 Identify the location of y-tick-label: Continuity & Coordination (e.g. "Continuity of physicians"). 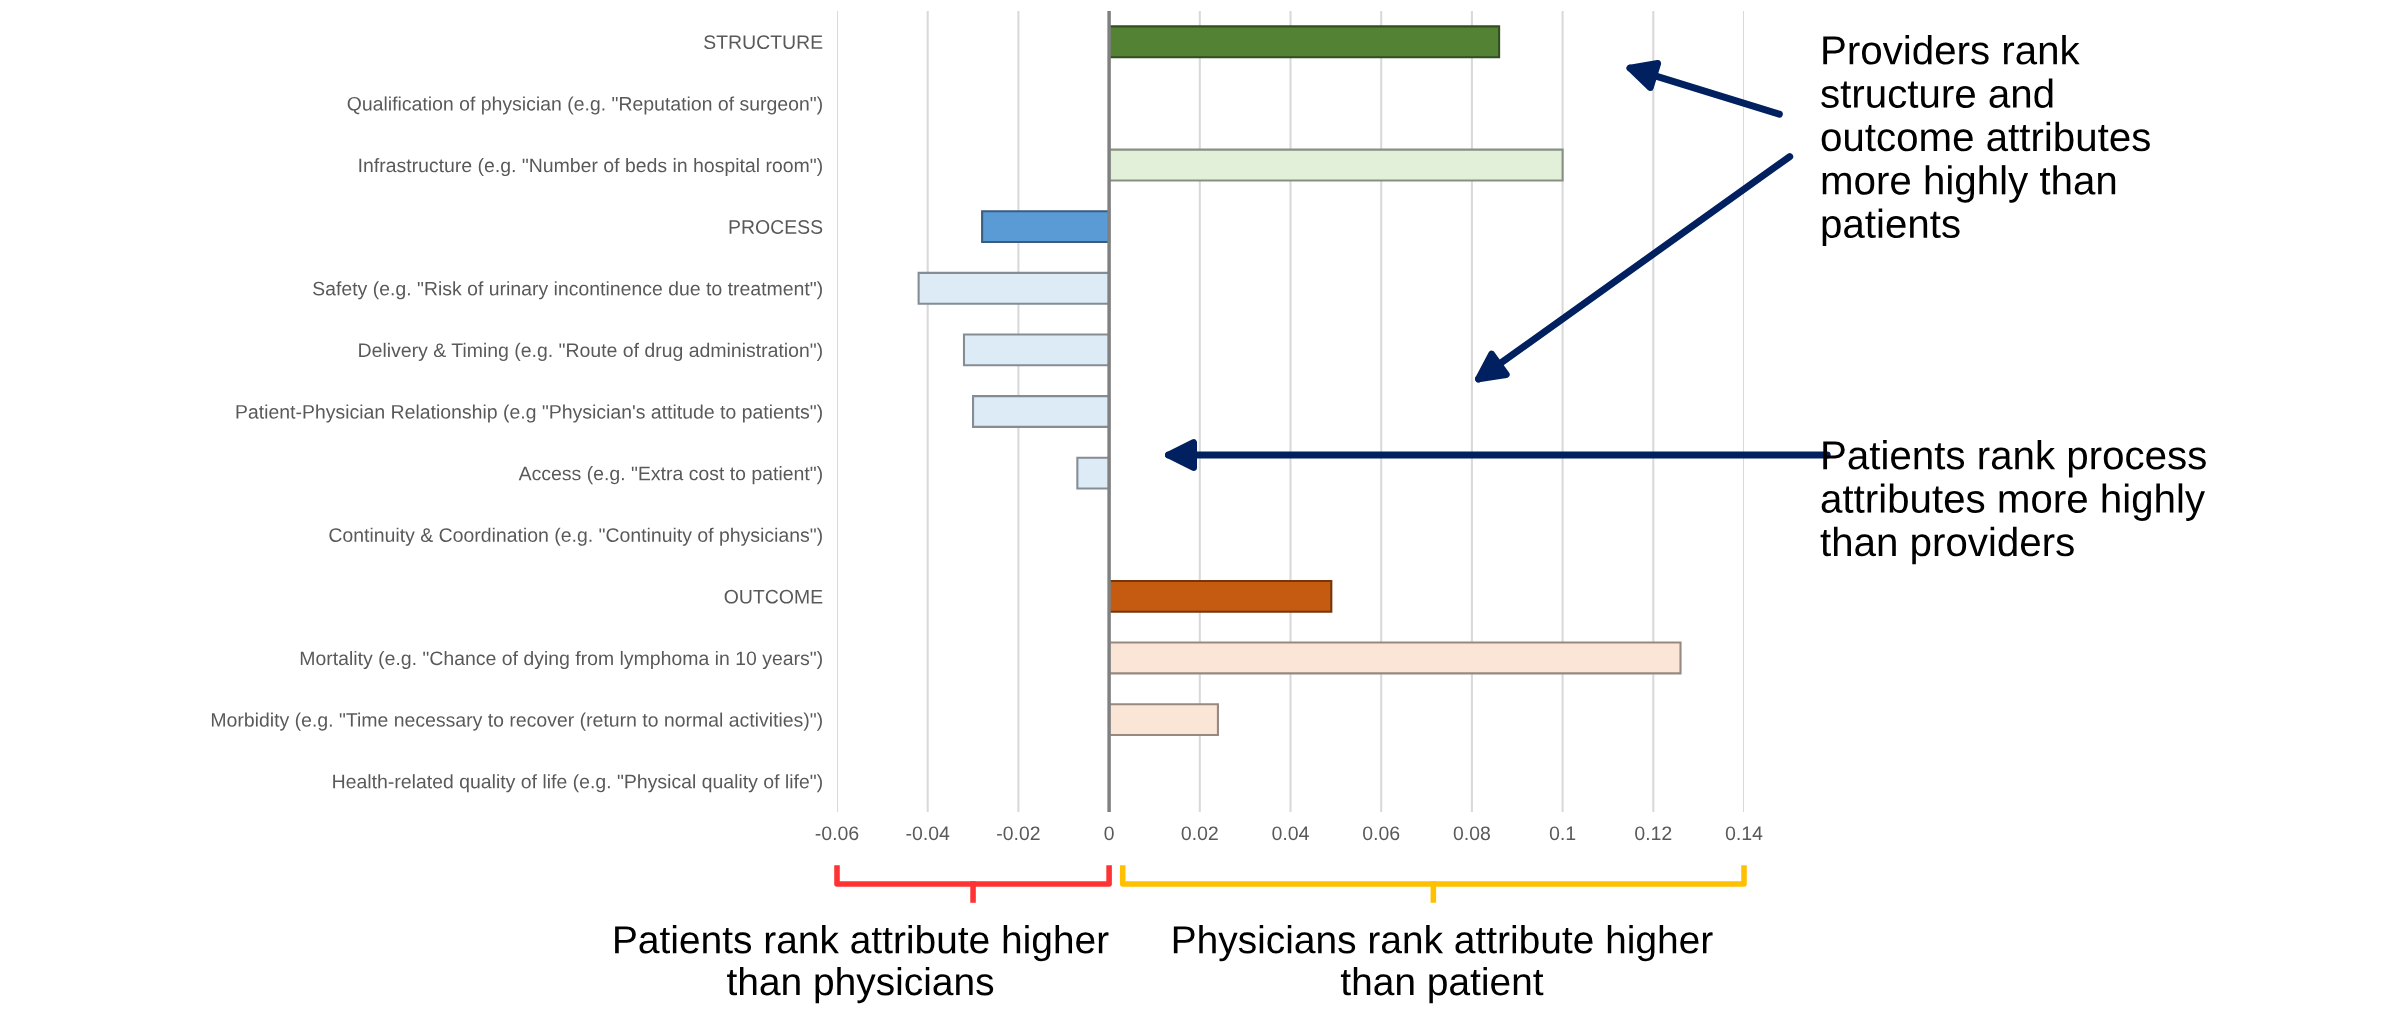
(575, 536).